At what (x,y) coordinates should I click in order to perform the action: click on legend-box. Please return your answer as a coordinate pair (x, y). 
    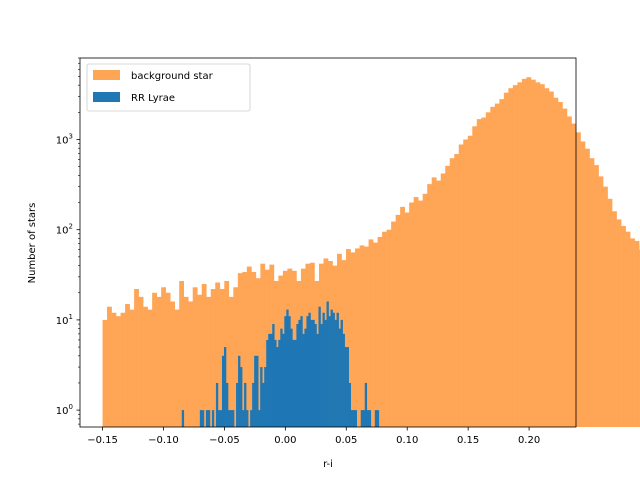
    Looking at the image, I should click on (168, 87).